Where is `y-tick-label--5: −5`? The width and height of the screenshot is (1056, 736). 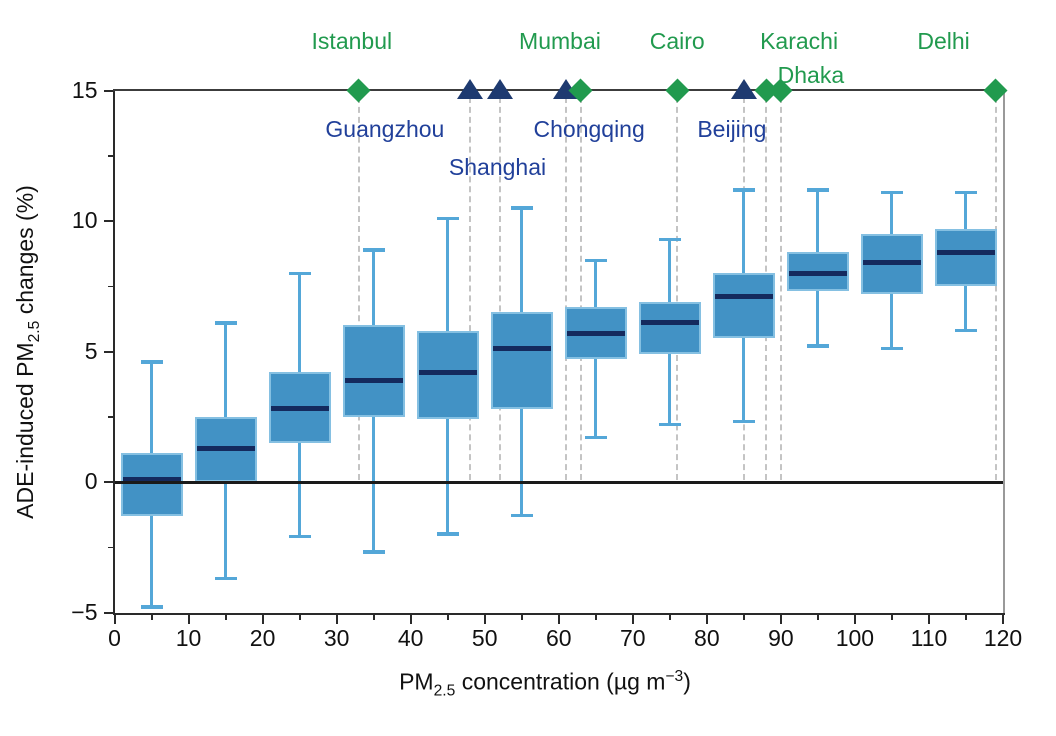
y-tick-label--5: −5 is located at coordinates (84, 611).